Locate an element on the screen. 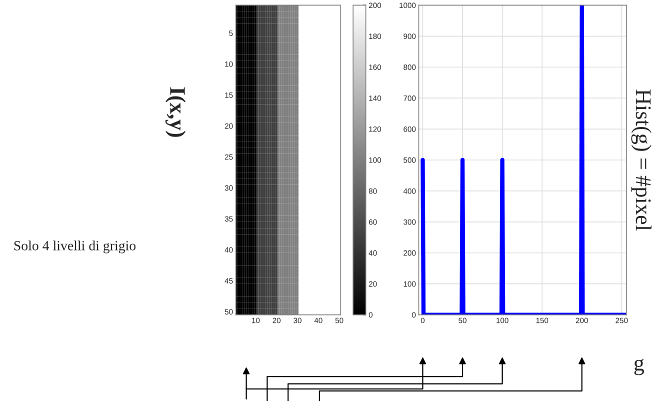  text: Solo 4 livelli di grigio is located at coordinates (75, 247).